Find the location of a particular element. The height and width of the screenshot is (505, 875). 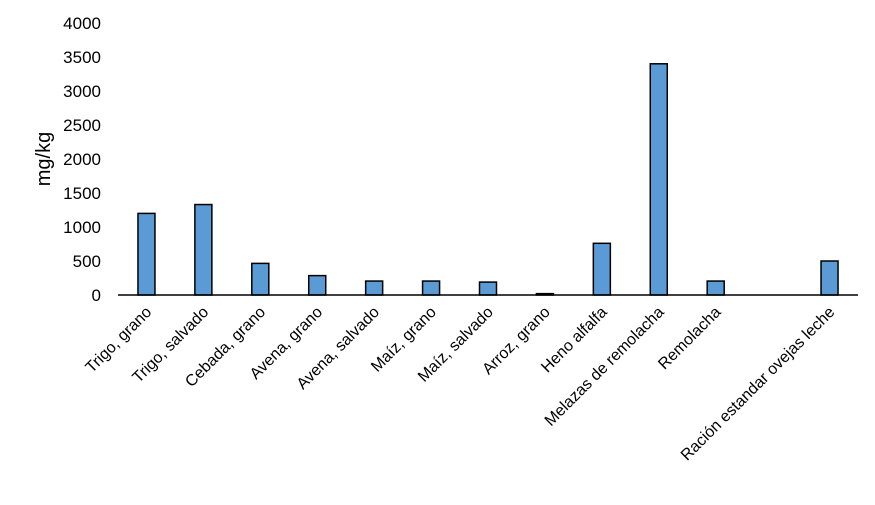

y-tick-label: 0 is located at coordinates (96, 295).